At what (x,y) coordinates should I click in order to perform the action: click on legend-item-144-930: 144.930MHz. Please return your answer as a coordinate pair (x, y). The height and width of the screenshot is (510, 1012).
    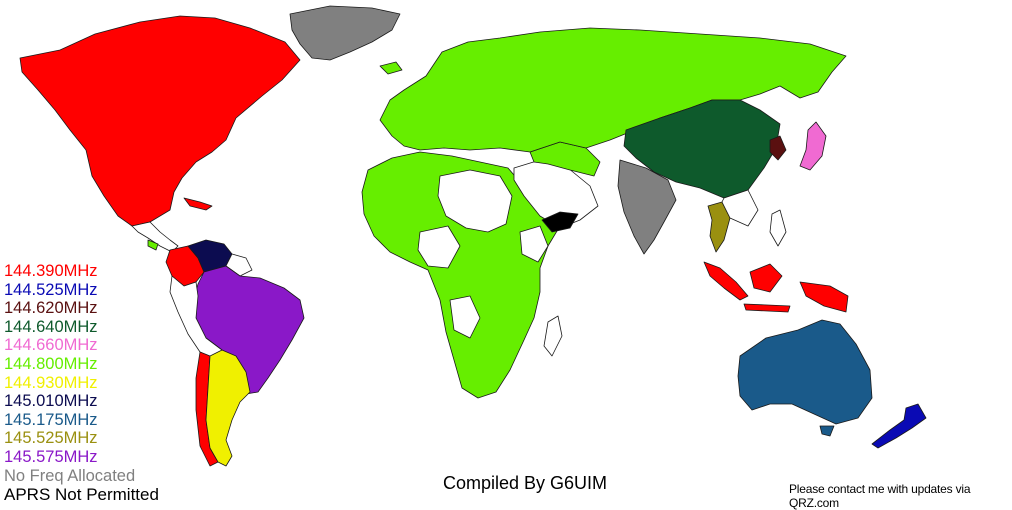
    Looking at the image, I should click on (51, 382).